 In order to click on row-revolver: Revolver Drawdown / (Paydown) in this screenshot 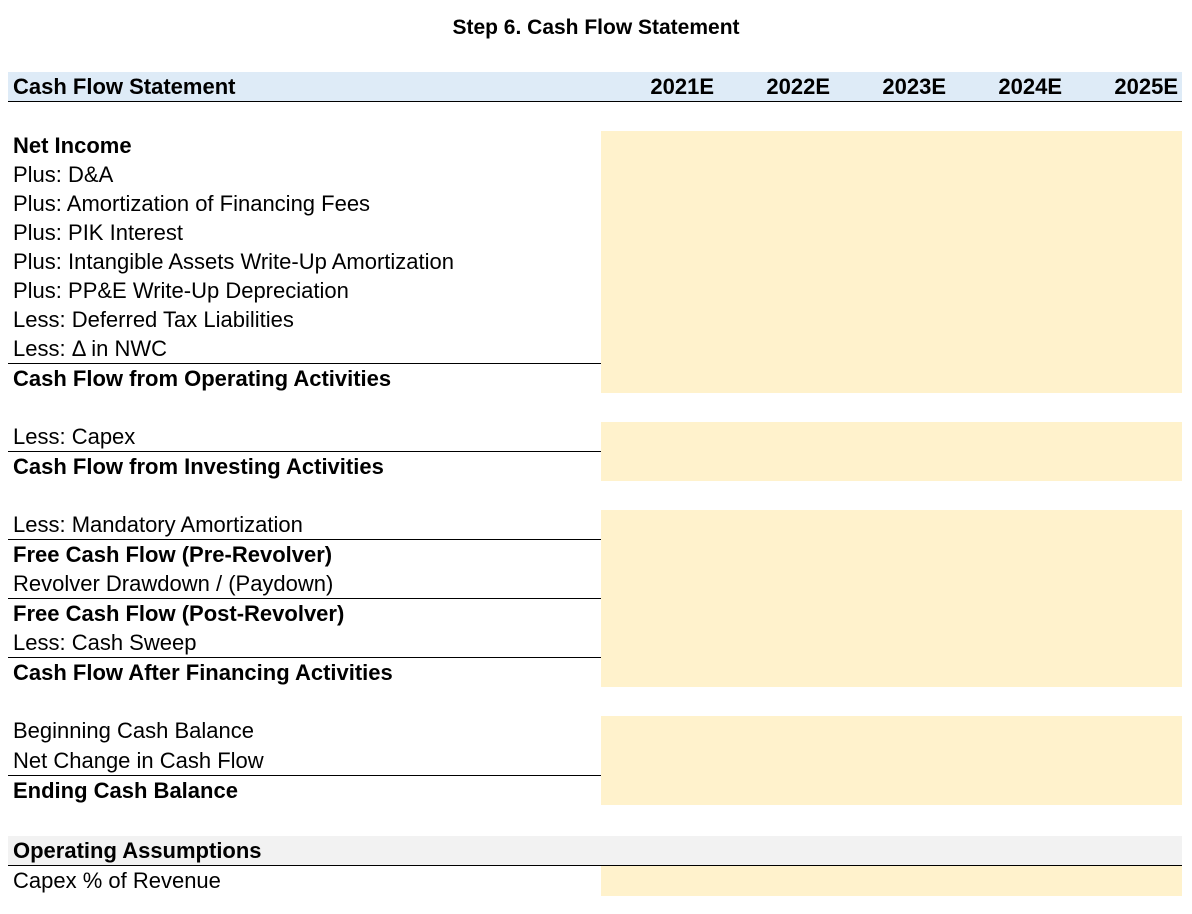, I will do `click(595, 584)`.